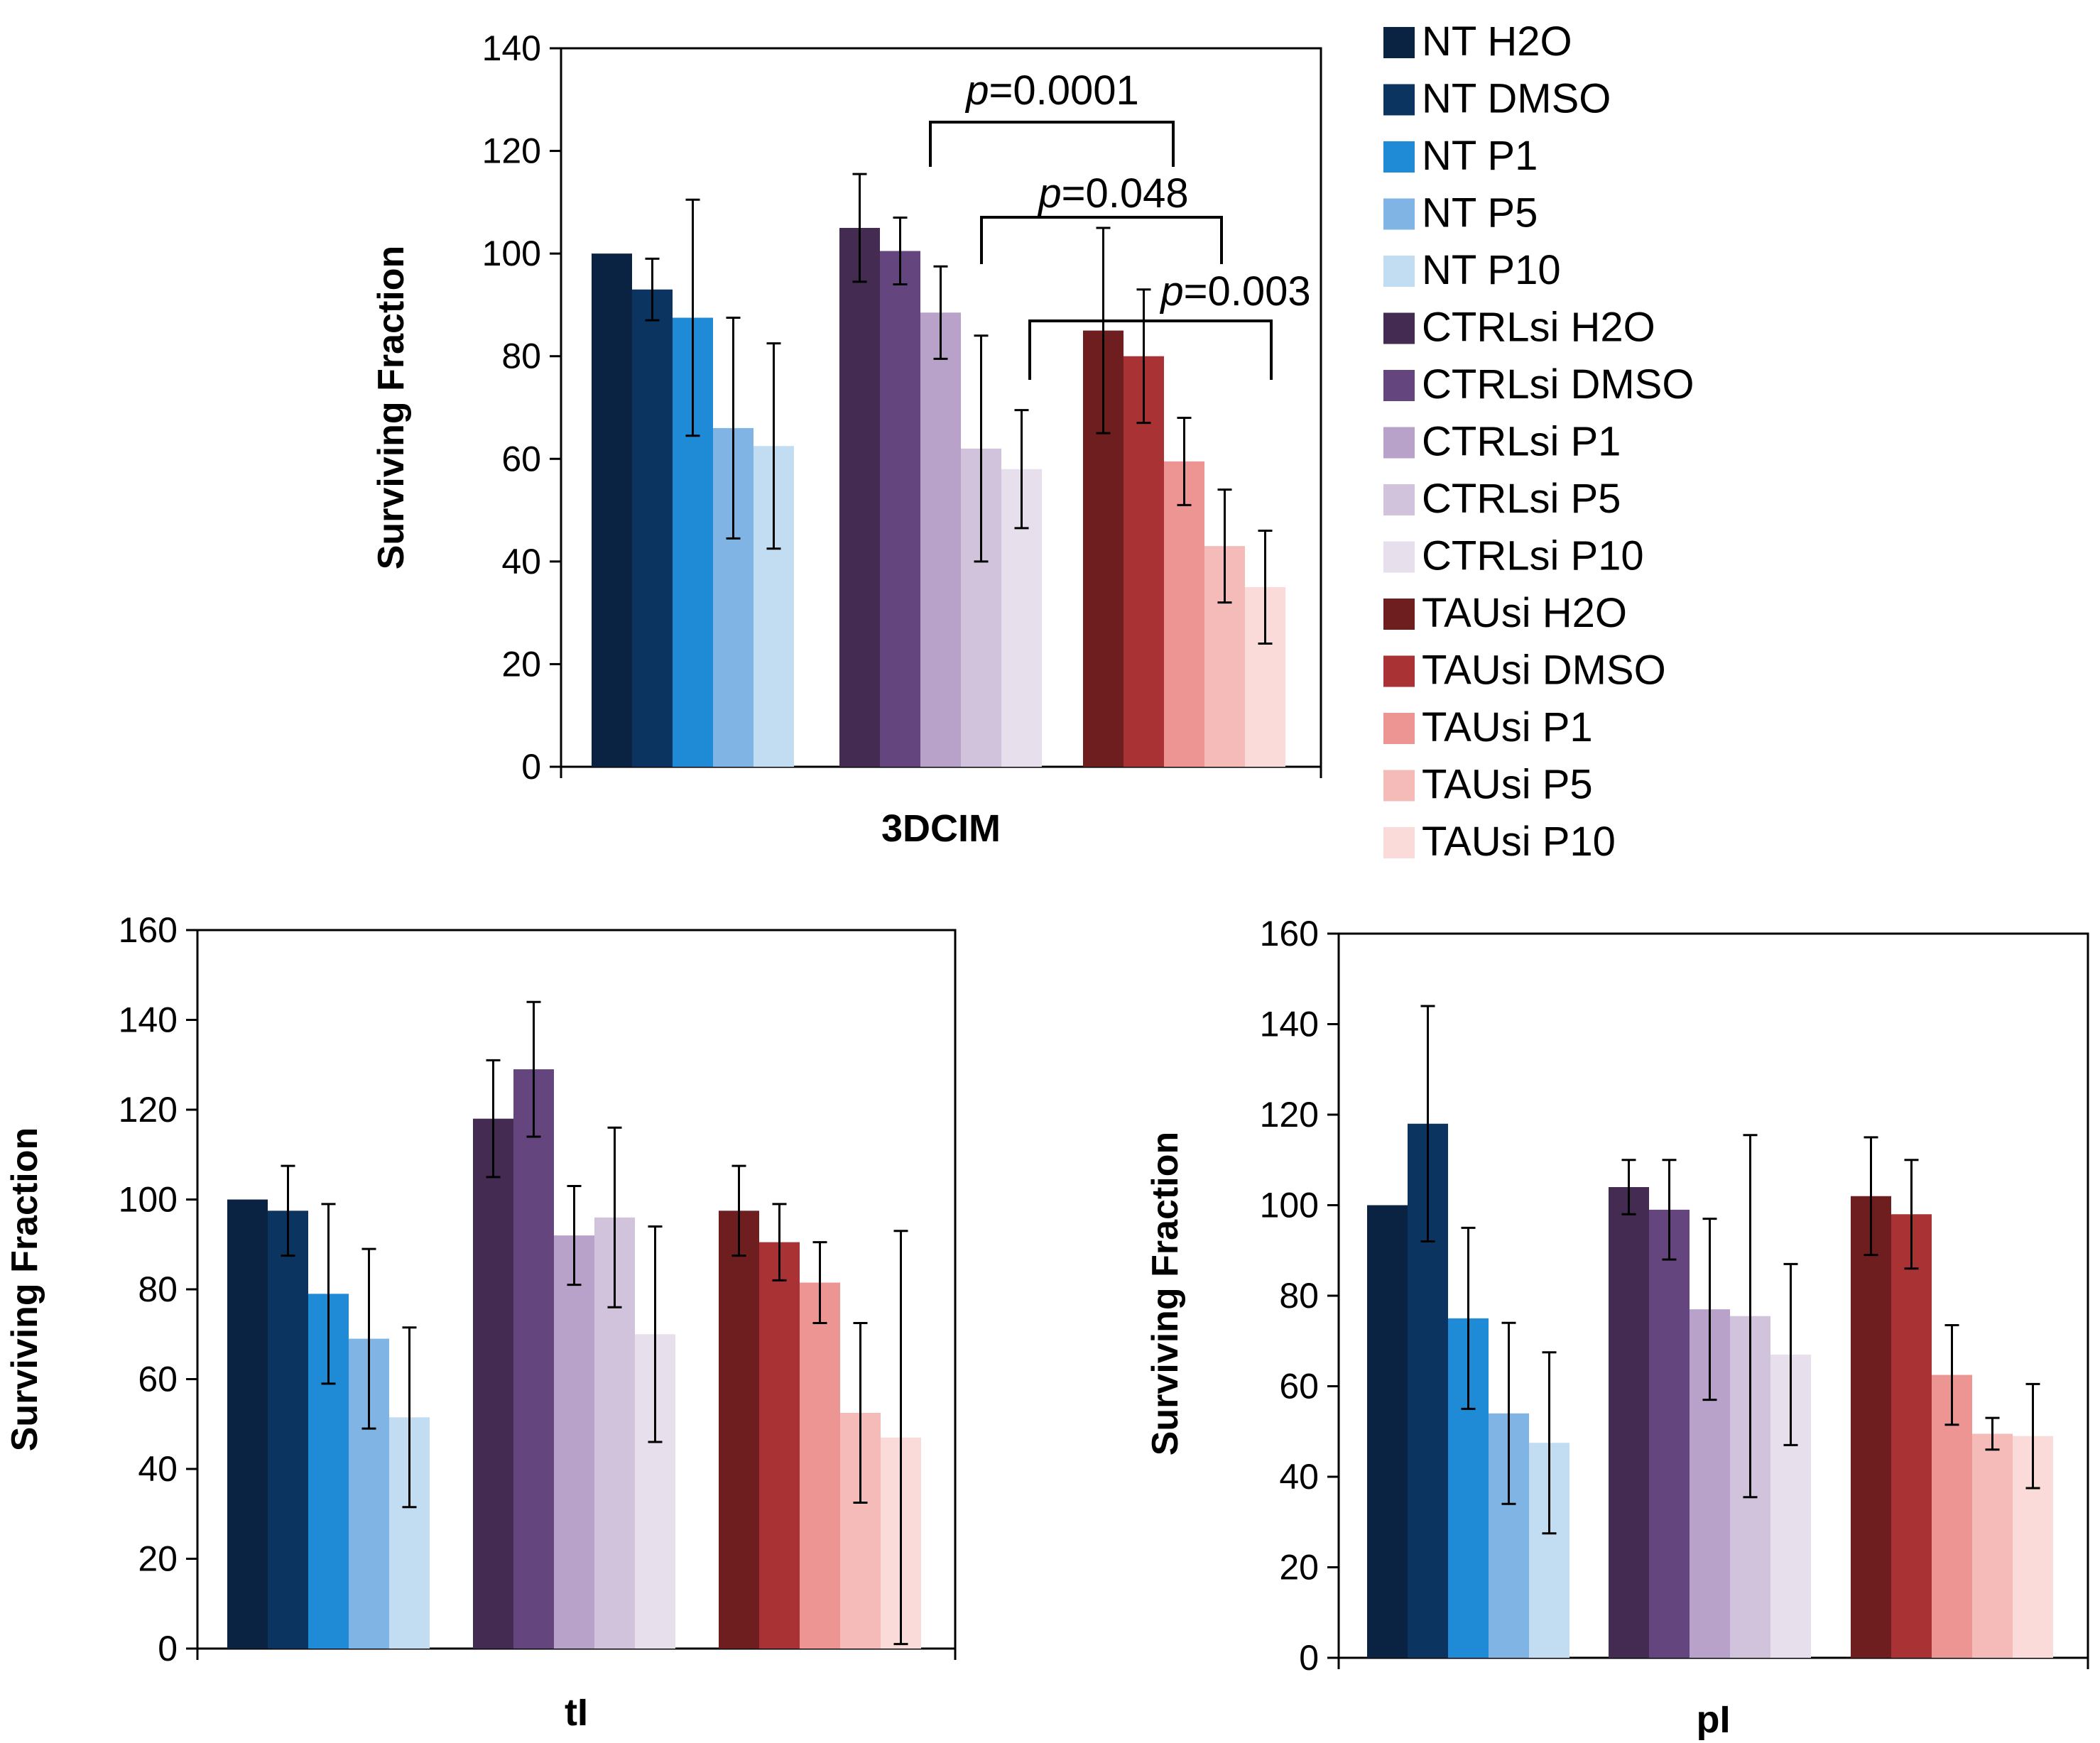 The height and width of the screenshot is (1743, 2100). What do you see at coordinates (1399, 728) in the screenshot?
I see `legend-swatch-tausi-p1` at bounding box center [1399, 728].